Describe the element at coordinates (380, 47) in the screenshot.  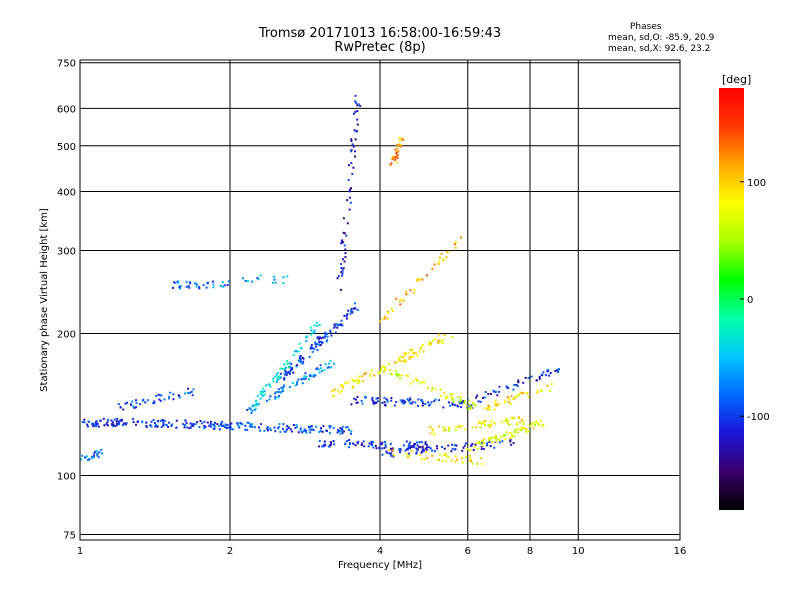
I see `chart-subtitle: RwPretec (8p)` at that location.